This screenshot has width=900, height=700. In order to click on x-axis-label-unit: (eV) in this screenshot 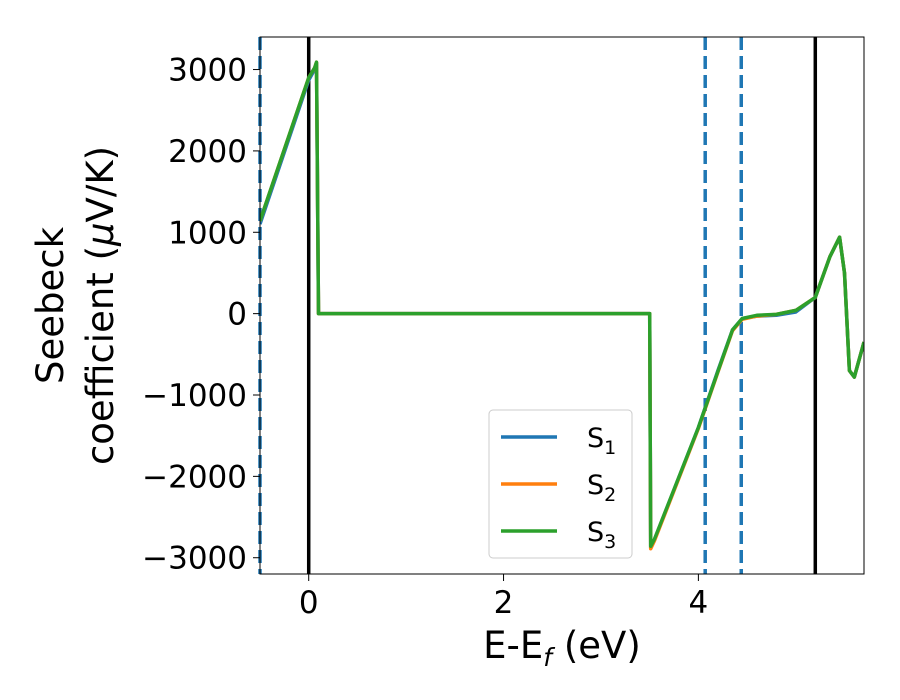, I will do `click(596, 645)`.